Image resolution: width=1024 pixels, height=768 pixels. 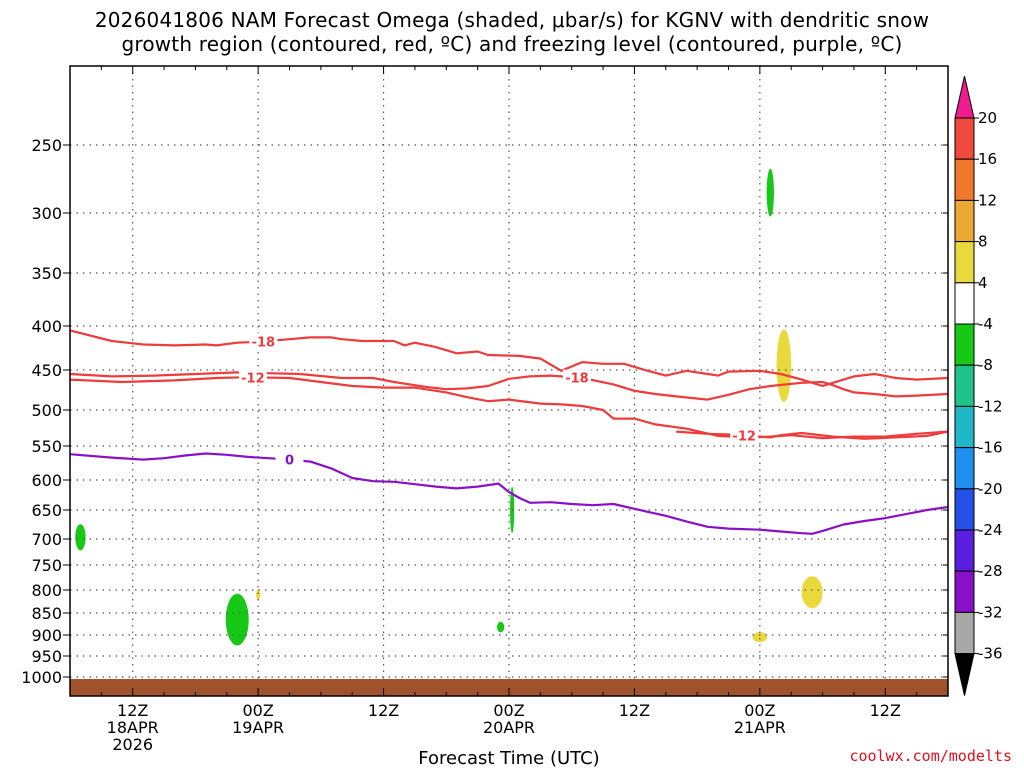 What do you see at coordinates (990, 571) in the screenshot?
I see `colorbar-label: -28` at bounding box center [990, 571].